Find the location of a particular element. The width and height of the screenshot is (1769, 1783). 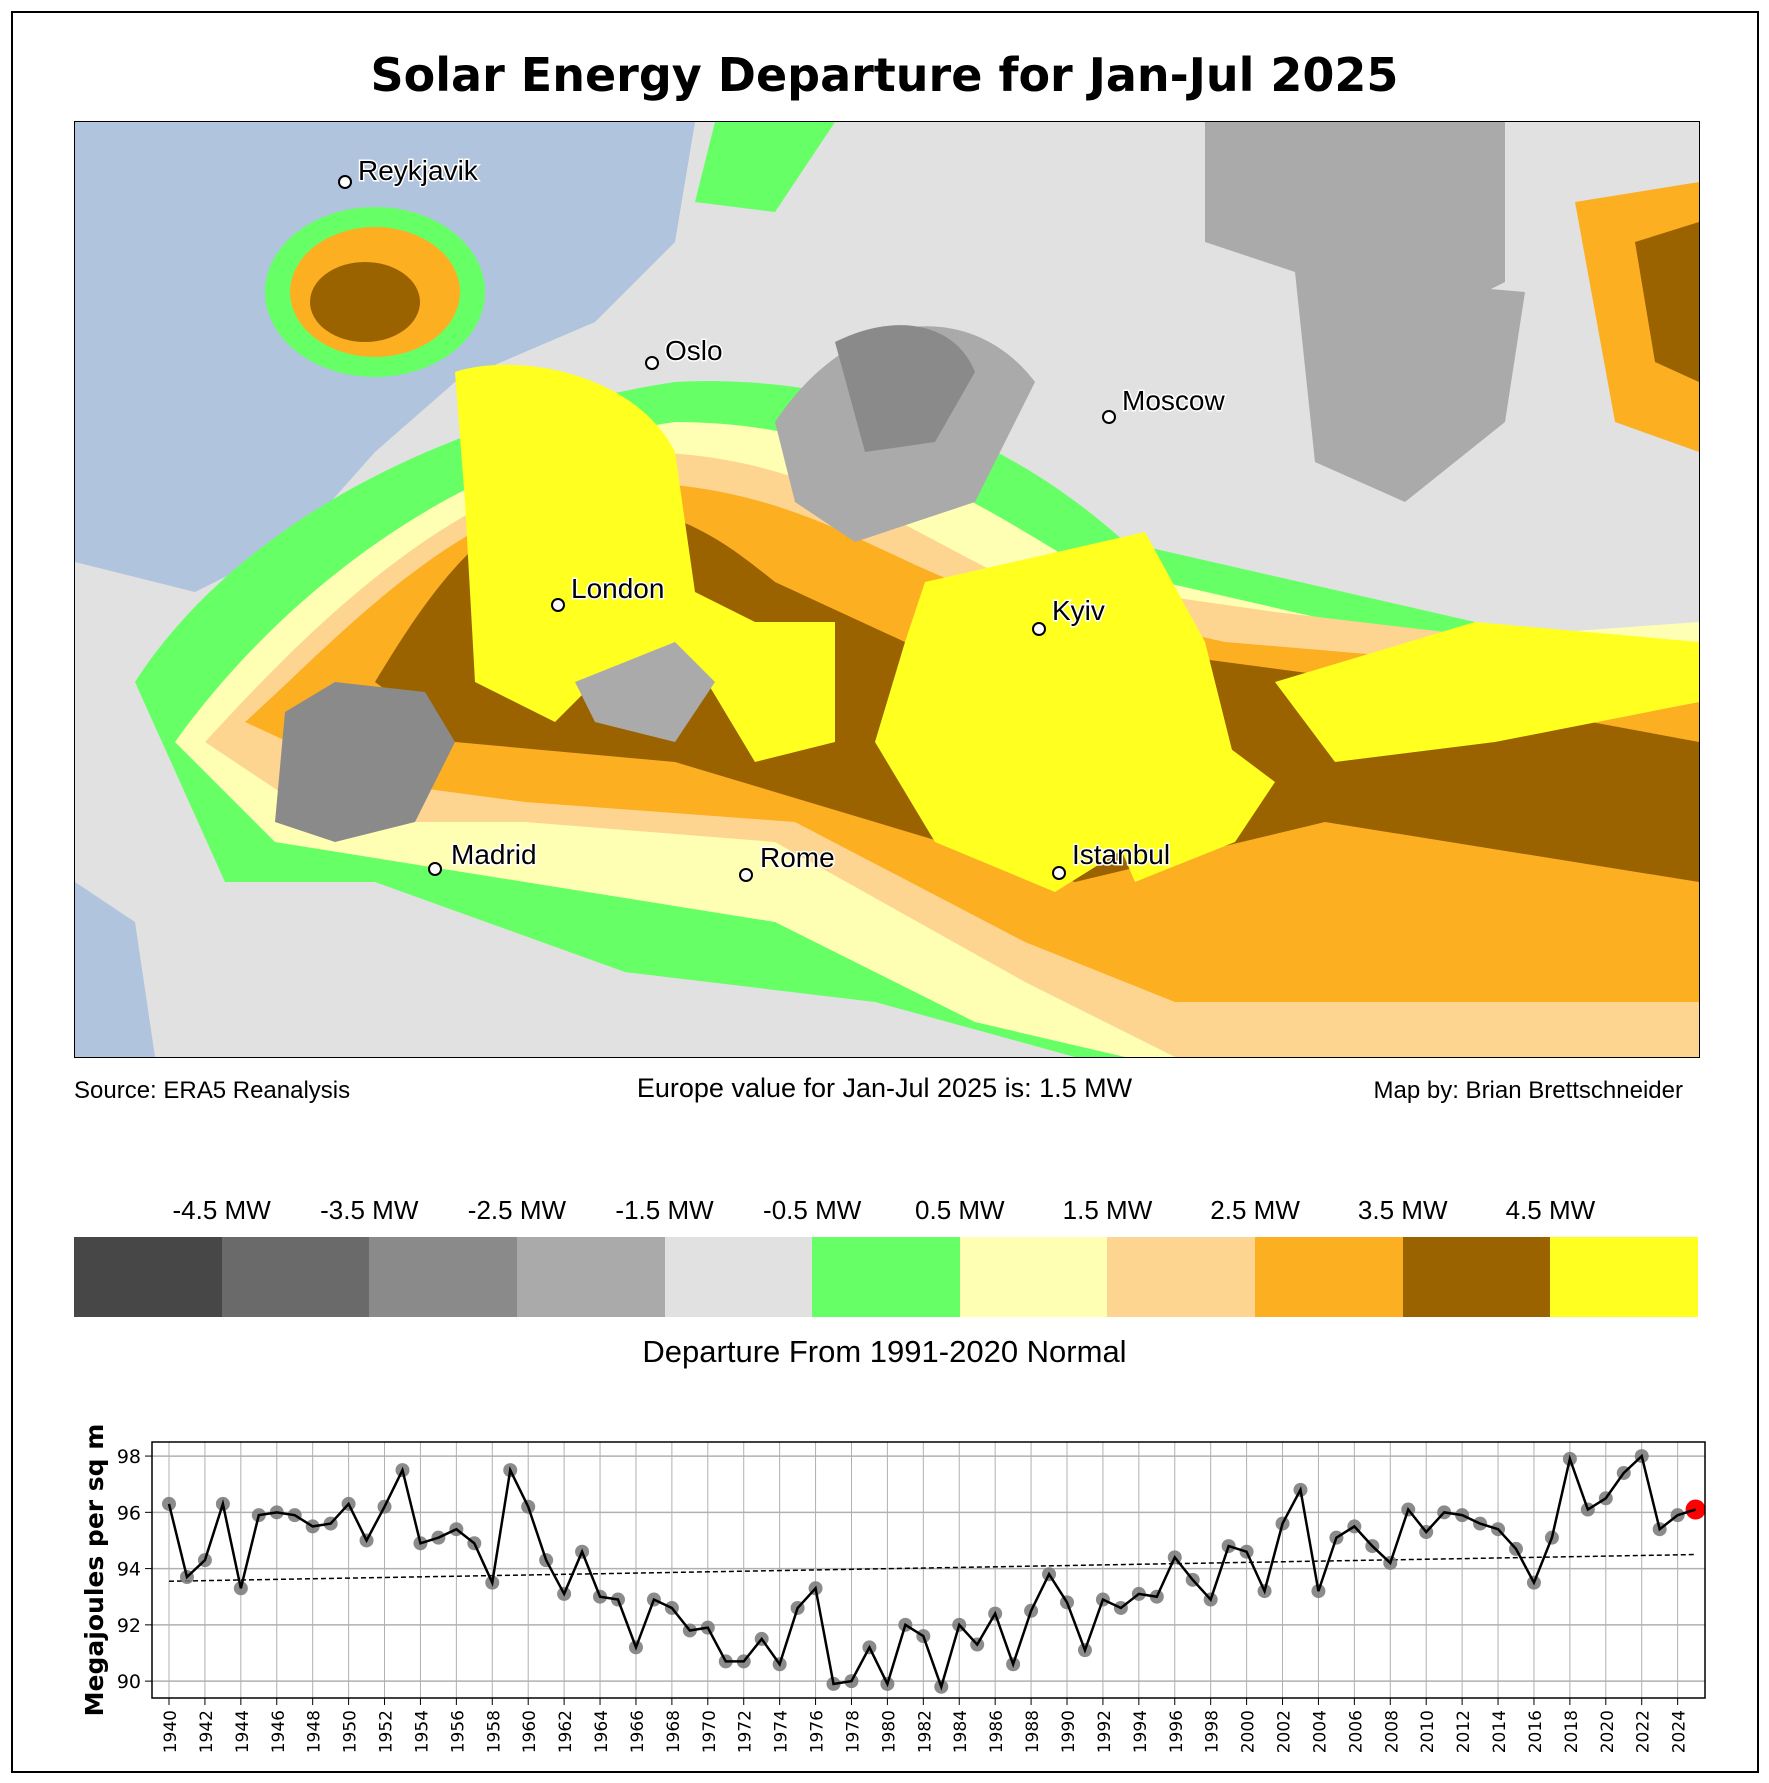

colorbar-label: 1.5 MW is located at coordinates (1107, 1210).